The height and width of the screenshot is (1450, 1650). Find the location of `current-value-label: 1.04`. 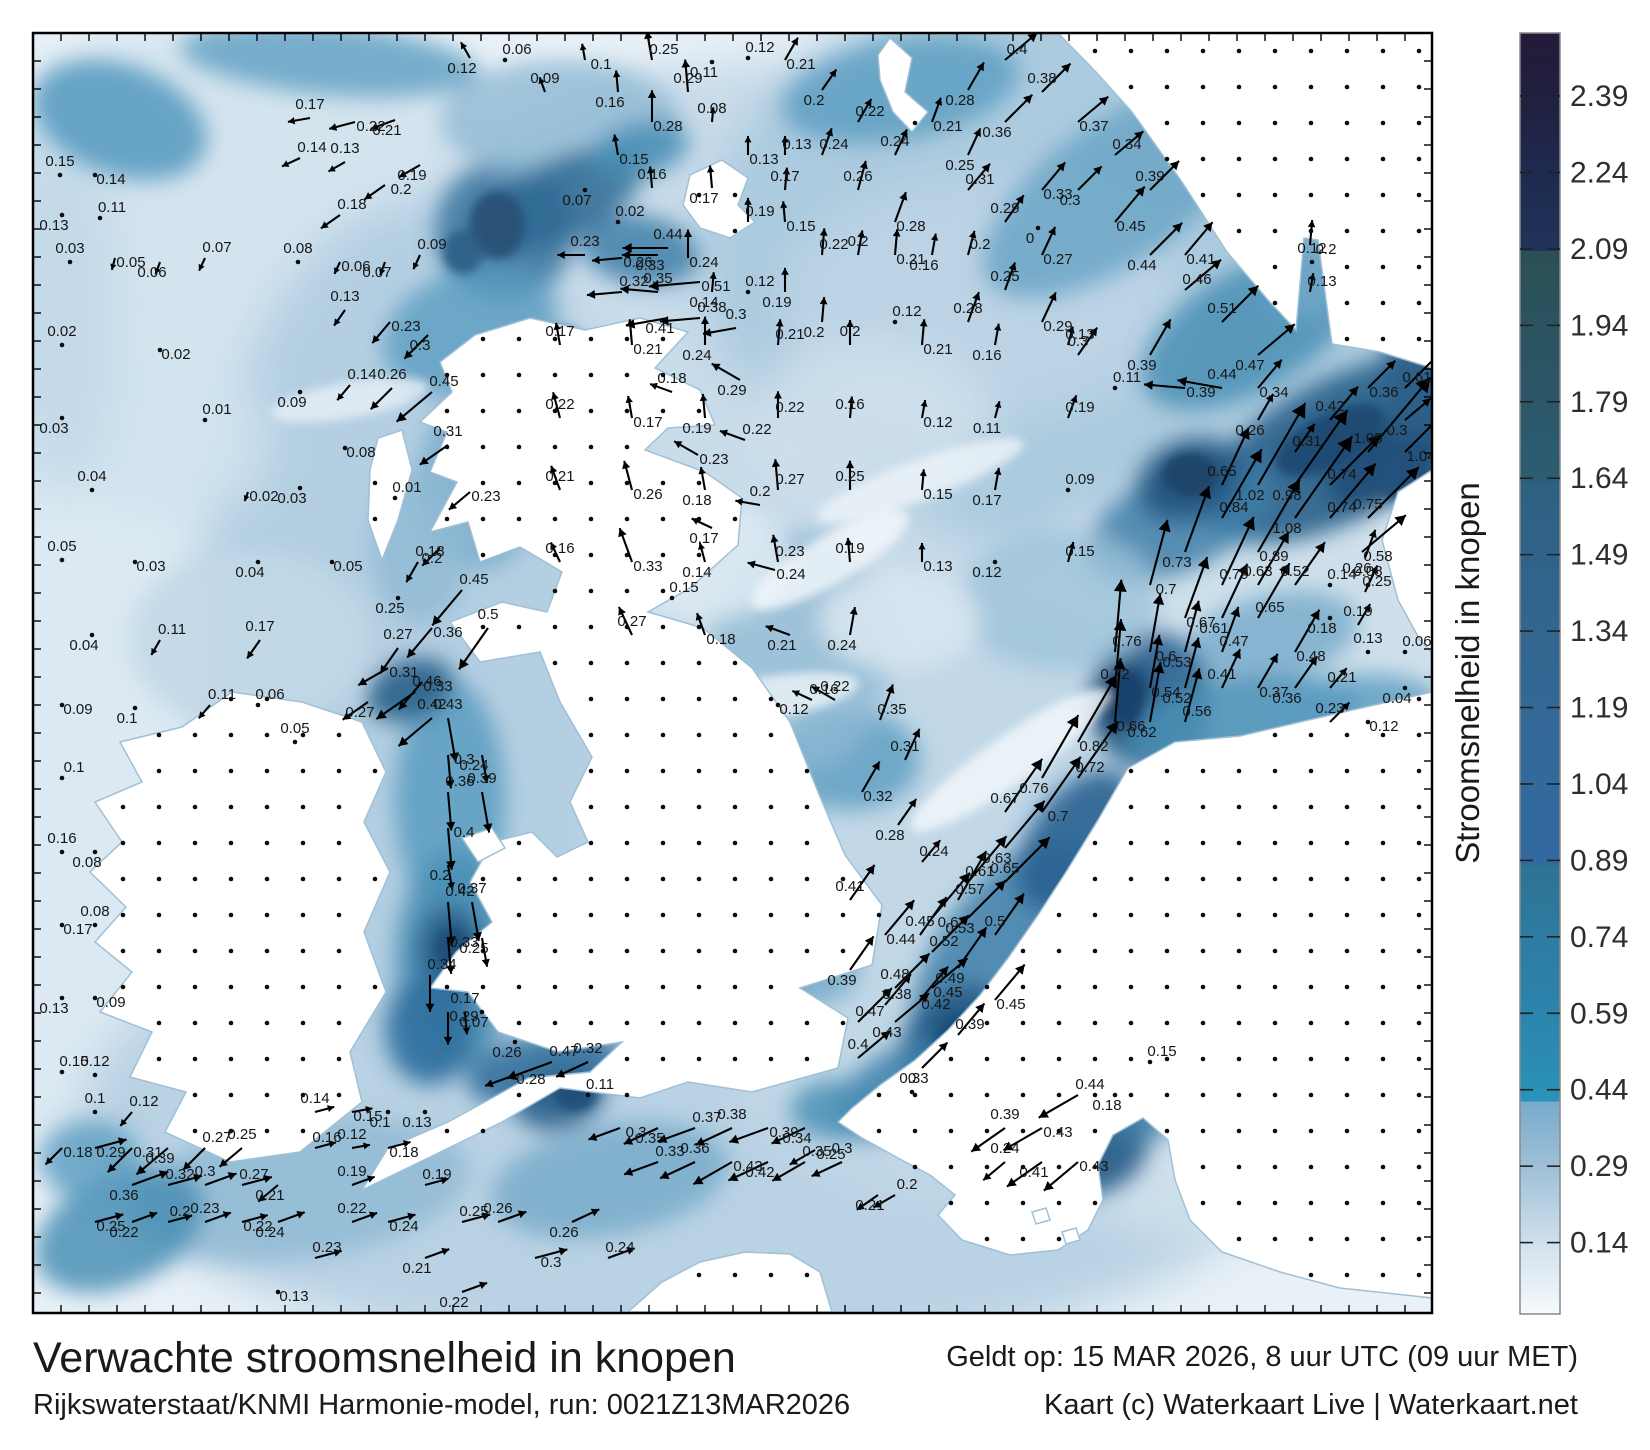

current-value-label: 1.04 is located at coordinates (1420, 456).